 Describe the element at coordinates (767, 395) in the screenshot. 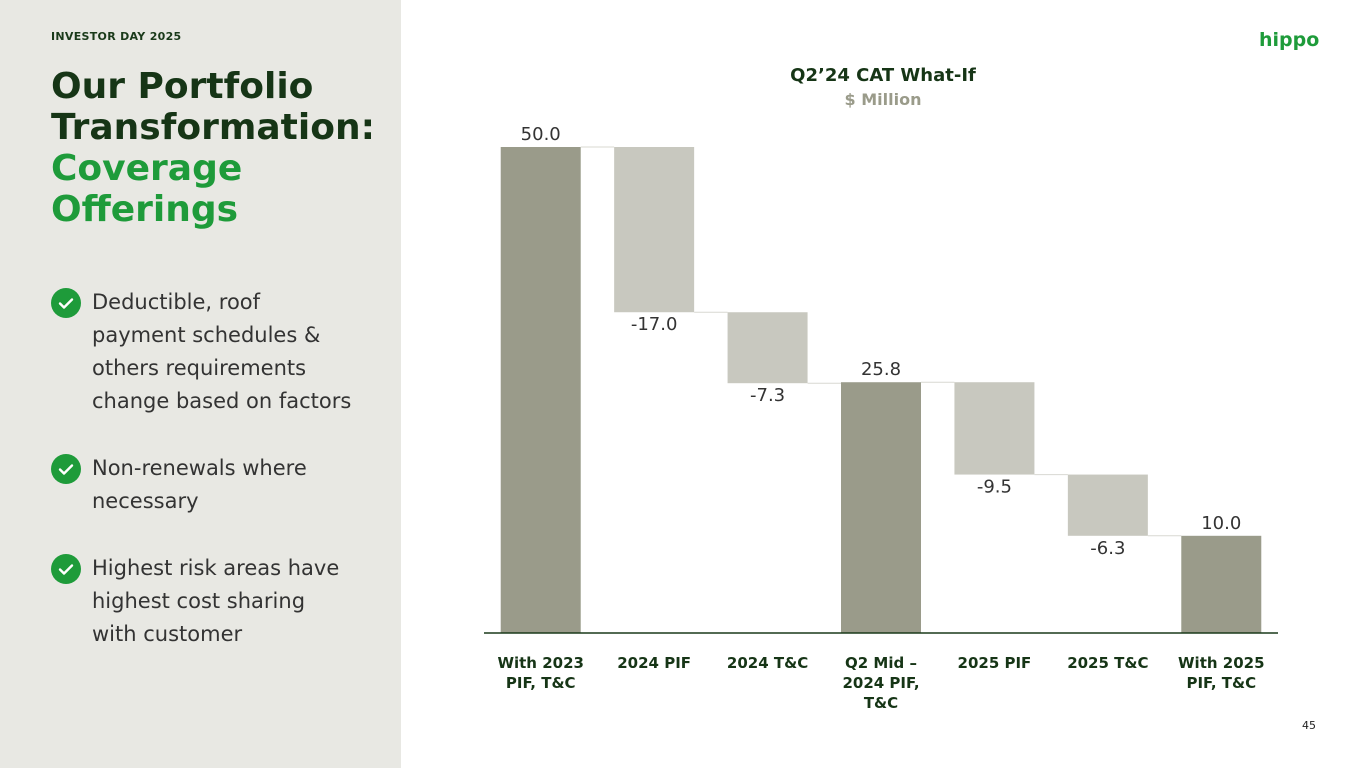

I see `value-label: -7.3` at that location.